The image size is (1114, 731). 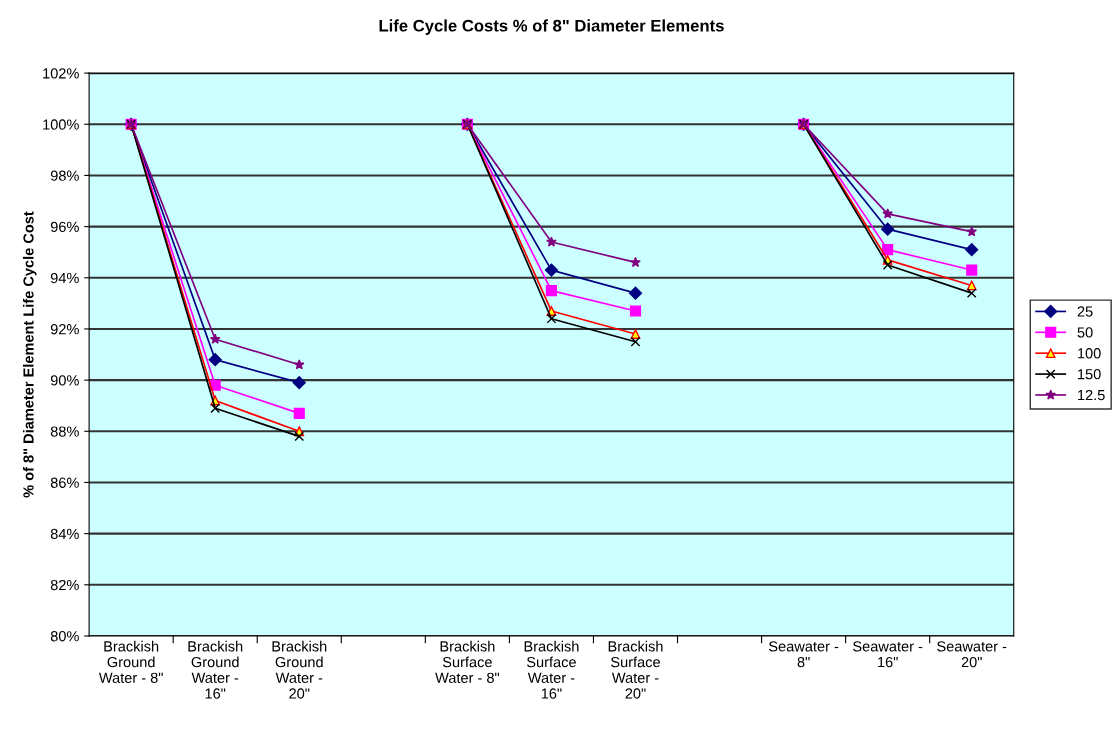 What do you see at coordinates (551, 669) in the screenshot?
I see `x-tick-label: Brackish Surface Water - 16"` at bounding box center [551, 669].